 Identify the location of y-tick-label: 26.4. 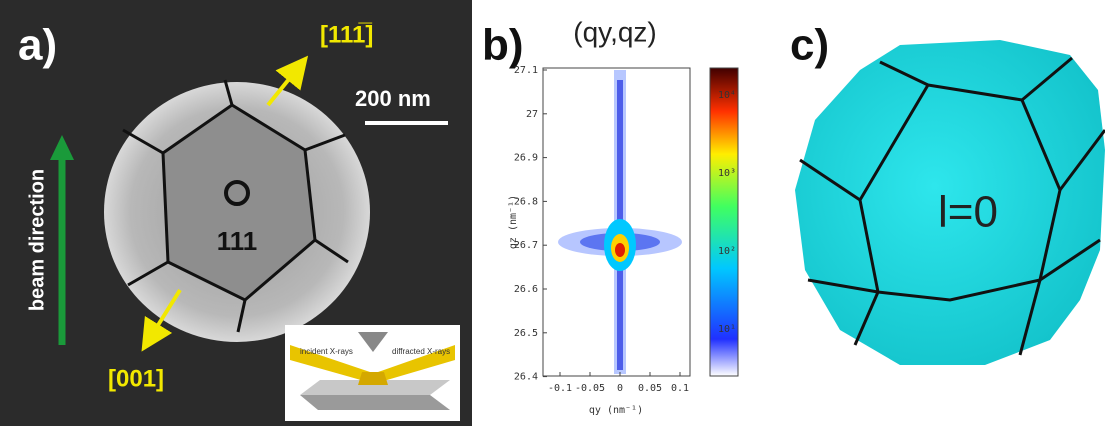
(526, 377).